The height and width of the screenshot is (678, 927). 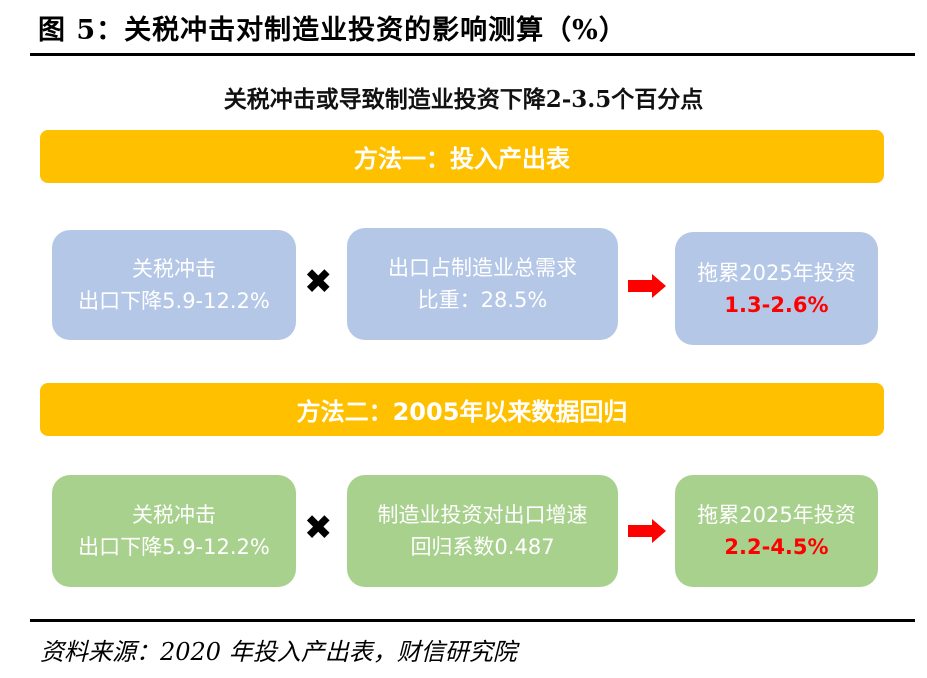 What do you see at coordinates (776, 547) in the screenshot?
I see `result-value: 2.2-4.5%` at bounding box center [776, 547].